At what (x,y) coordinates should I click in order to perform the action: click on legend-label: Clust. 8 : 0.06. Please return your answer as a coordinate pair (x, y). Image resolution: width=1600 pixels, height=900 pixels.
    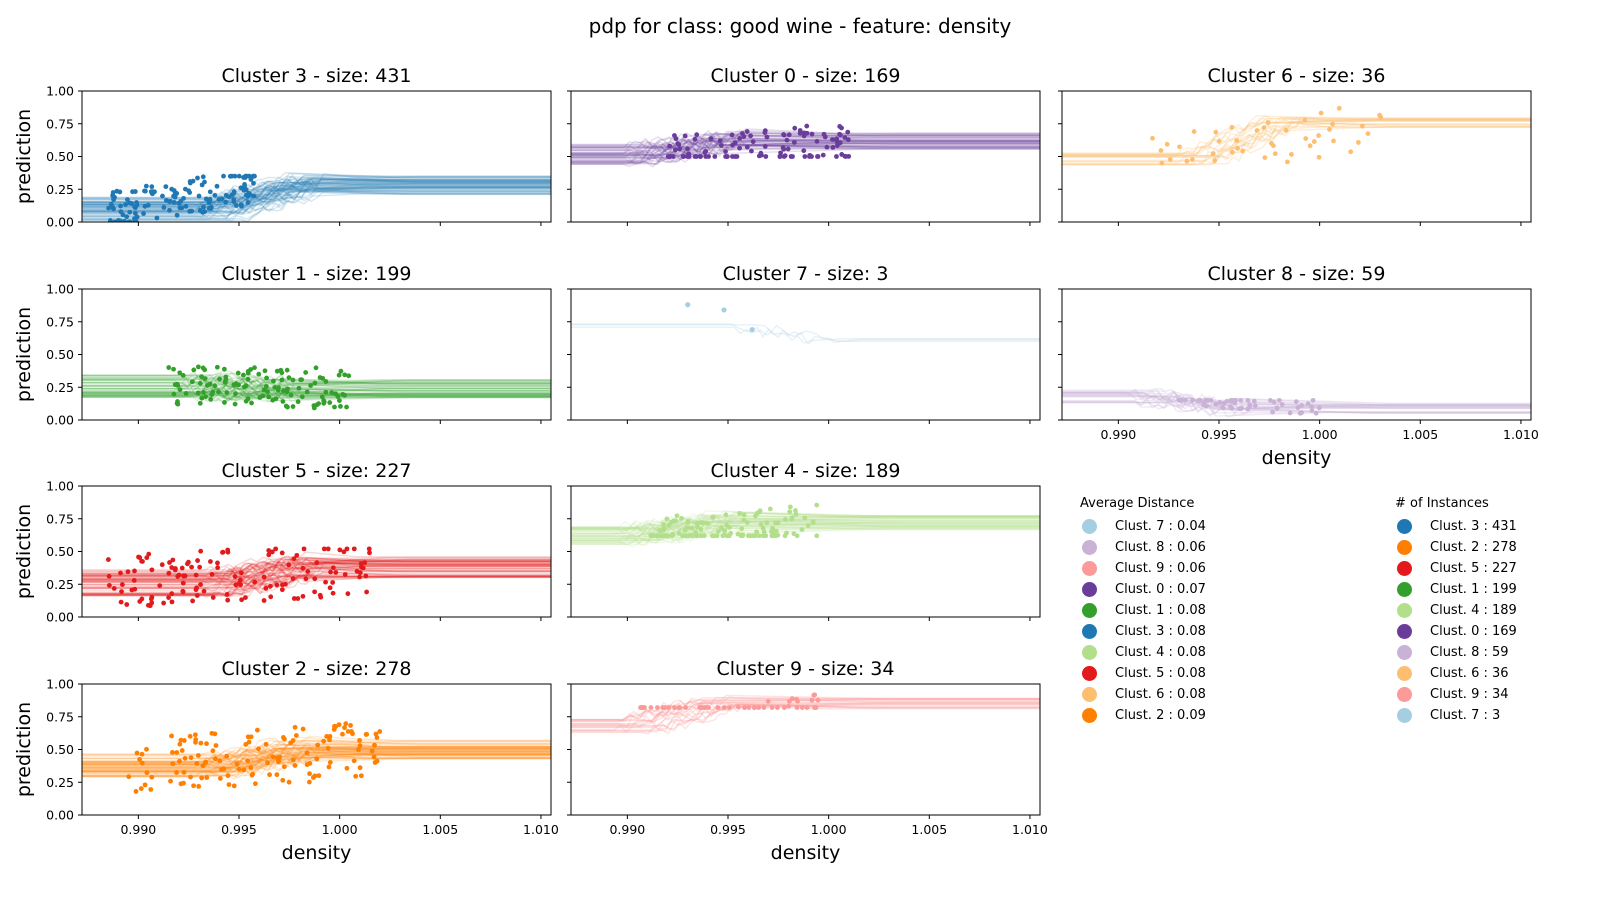
    Looking at the image, I should click on (1160, 547).